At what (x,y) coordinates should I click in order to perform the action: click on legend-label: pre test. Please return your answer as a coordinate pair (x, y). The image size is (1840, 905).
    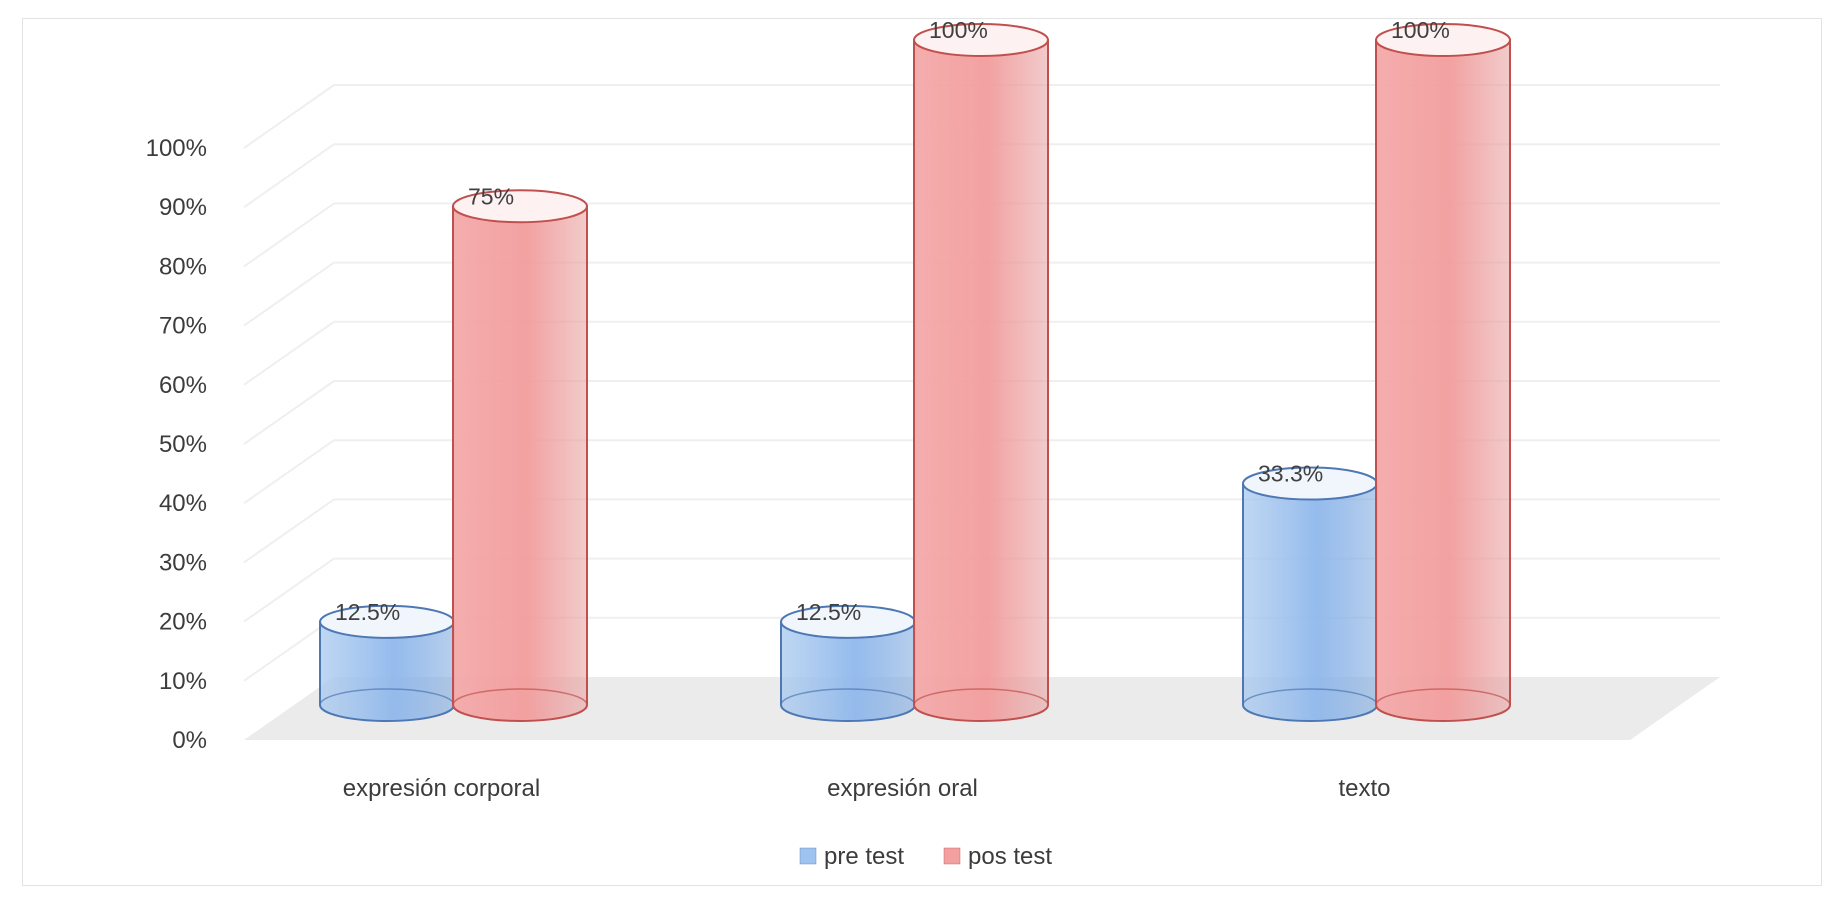
    Looking at the image, I should click on (864, 856).